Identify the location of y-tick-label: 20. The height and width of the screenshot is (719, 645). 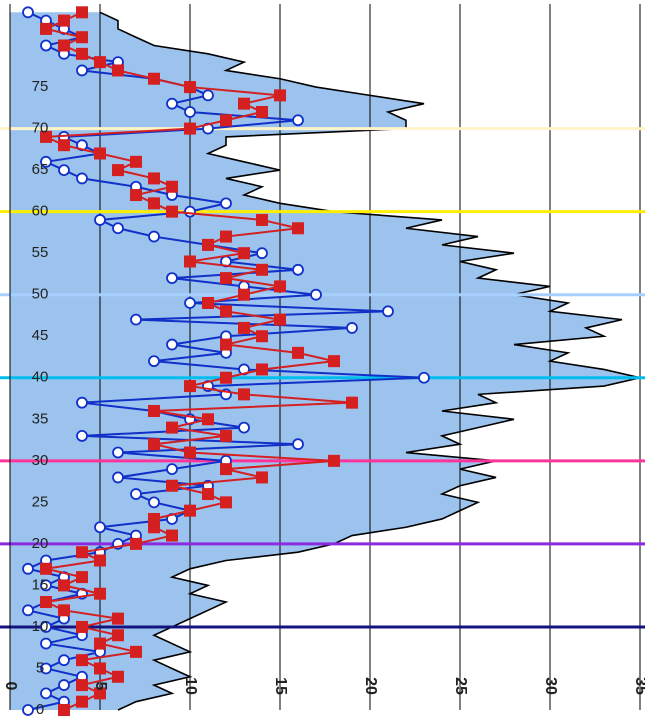
(40, 543).